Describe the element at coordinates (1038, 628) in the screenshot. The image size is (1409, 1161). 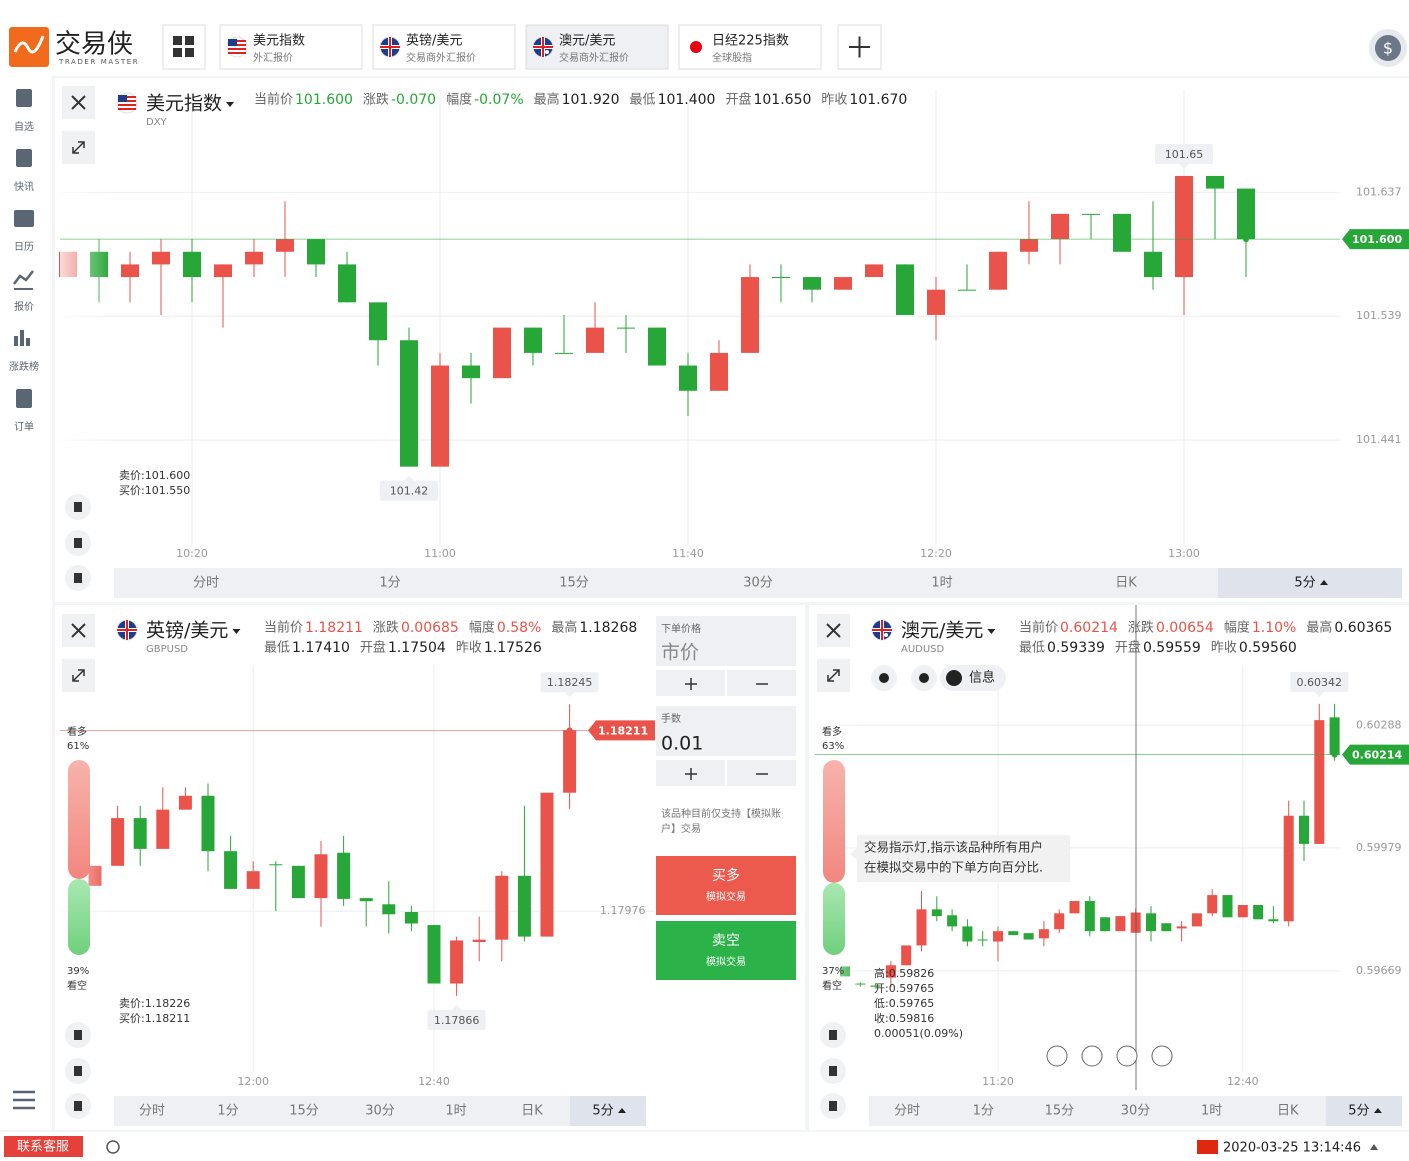
I see `stat-label: 当前价` at that location.